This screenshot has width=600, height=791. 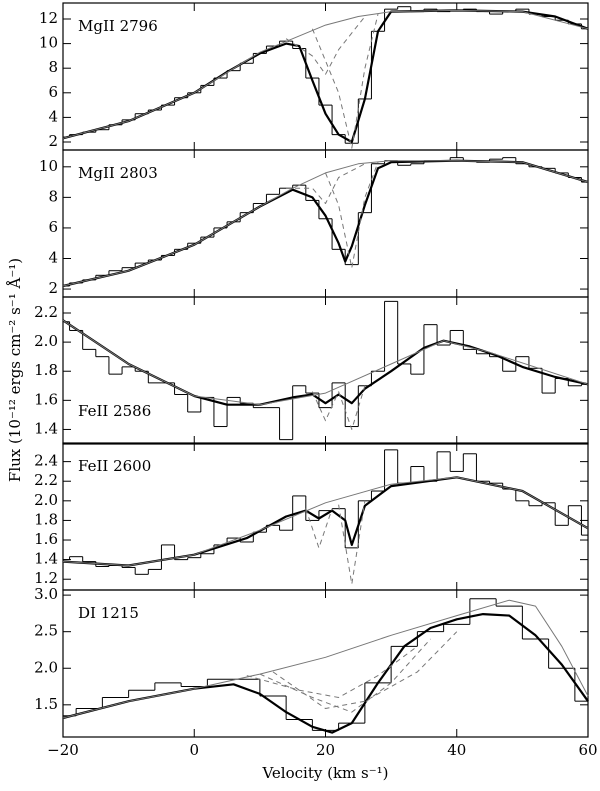 What do you see at coordinates (63, 750) in the screenshot?
I see `x-tick-label: −20` at bounding box center [63, 750].